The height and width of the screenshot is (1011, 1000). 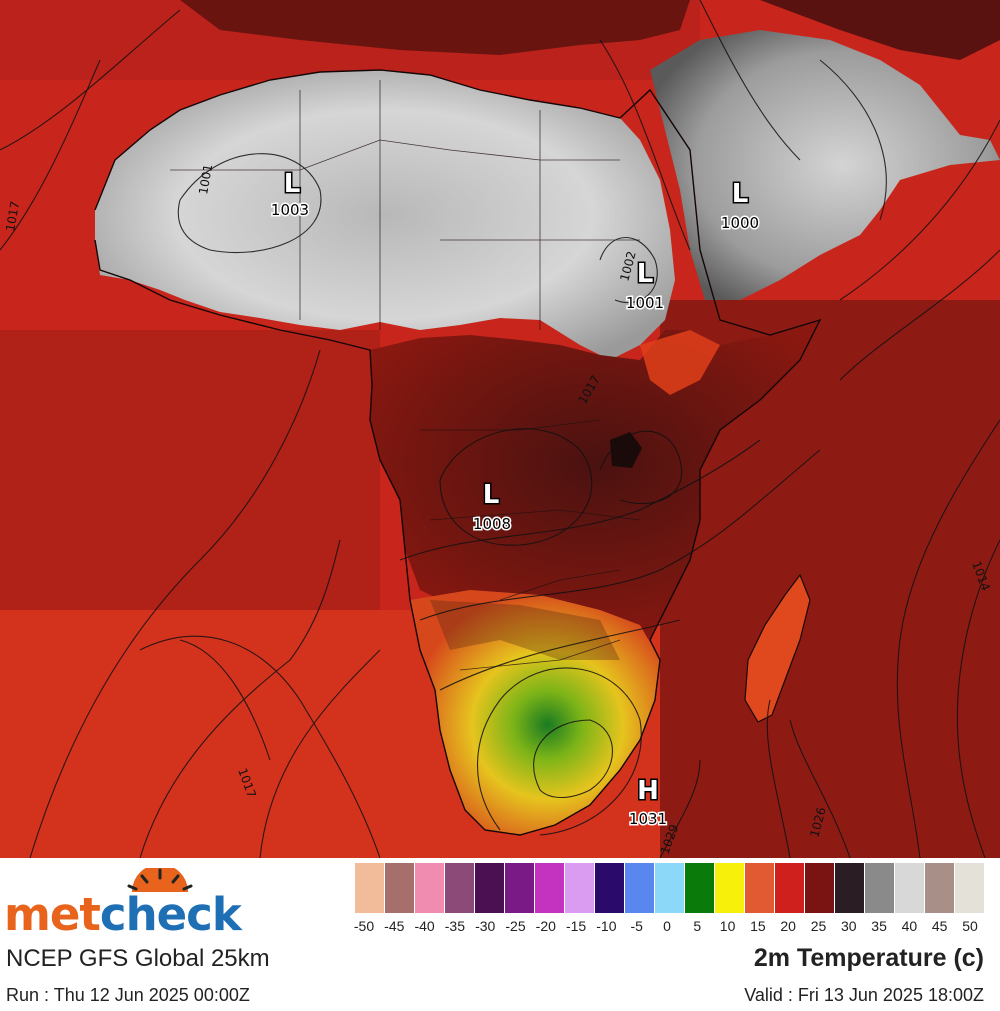 I want to click on legend-tick: 40, so click(x=909, y=926).